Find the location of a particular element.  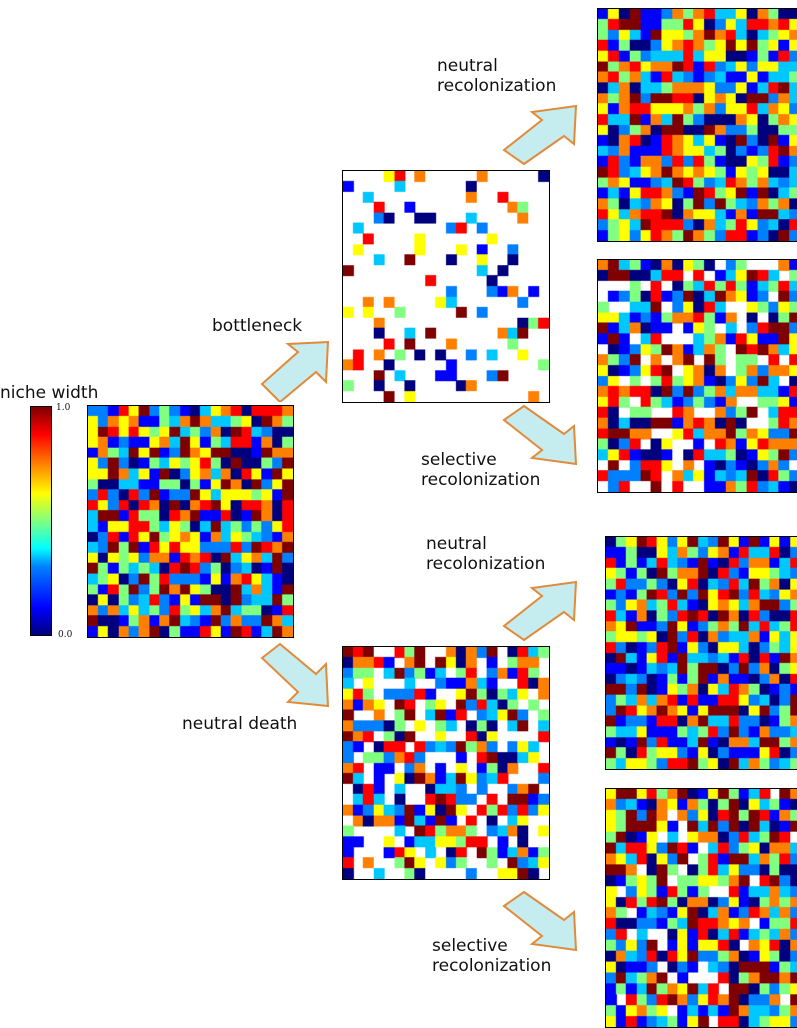

neutral-recolonization-label-top: neutral recolonization is located at coordinates (497, 76).